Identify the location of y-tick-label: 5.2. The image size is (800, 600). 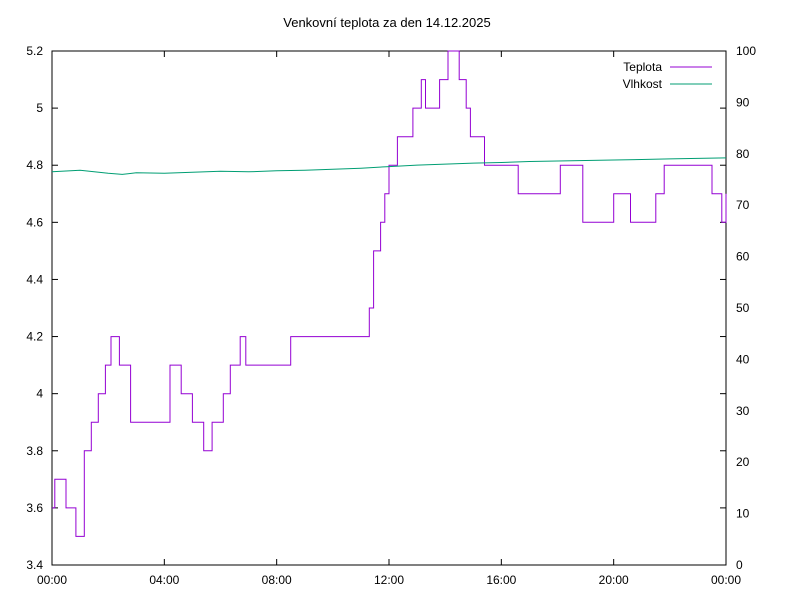
(34, 51).